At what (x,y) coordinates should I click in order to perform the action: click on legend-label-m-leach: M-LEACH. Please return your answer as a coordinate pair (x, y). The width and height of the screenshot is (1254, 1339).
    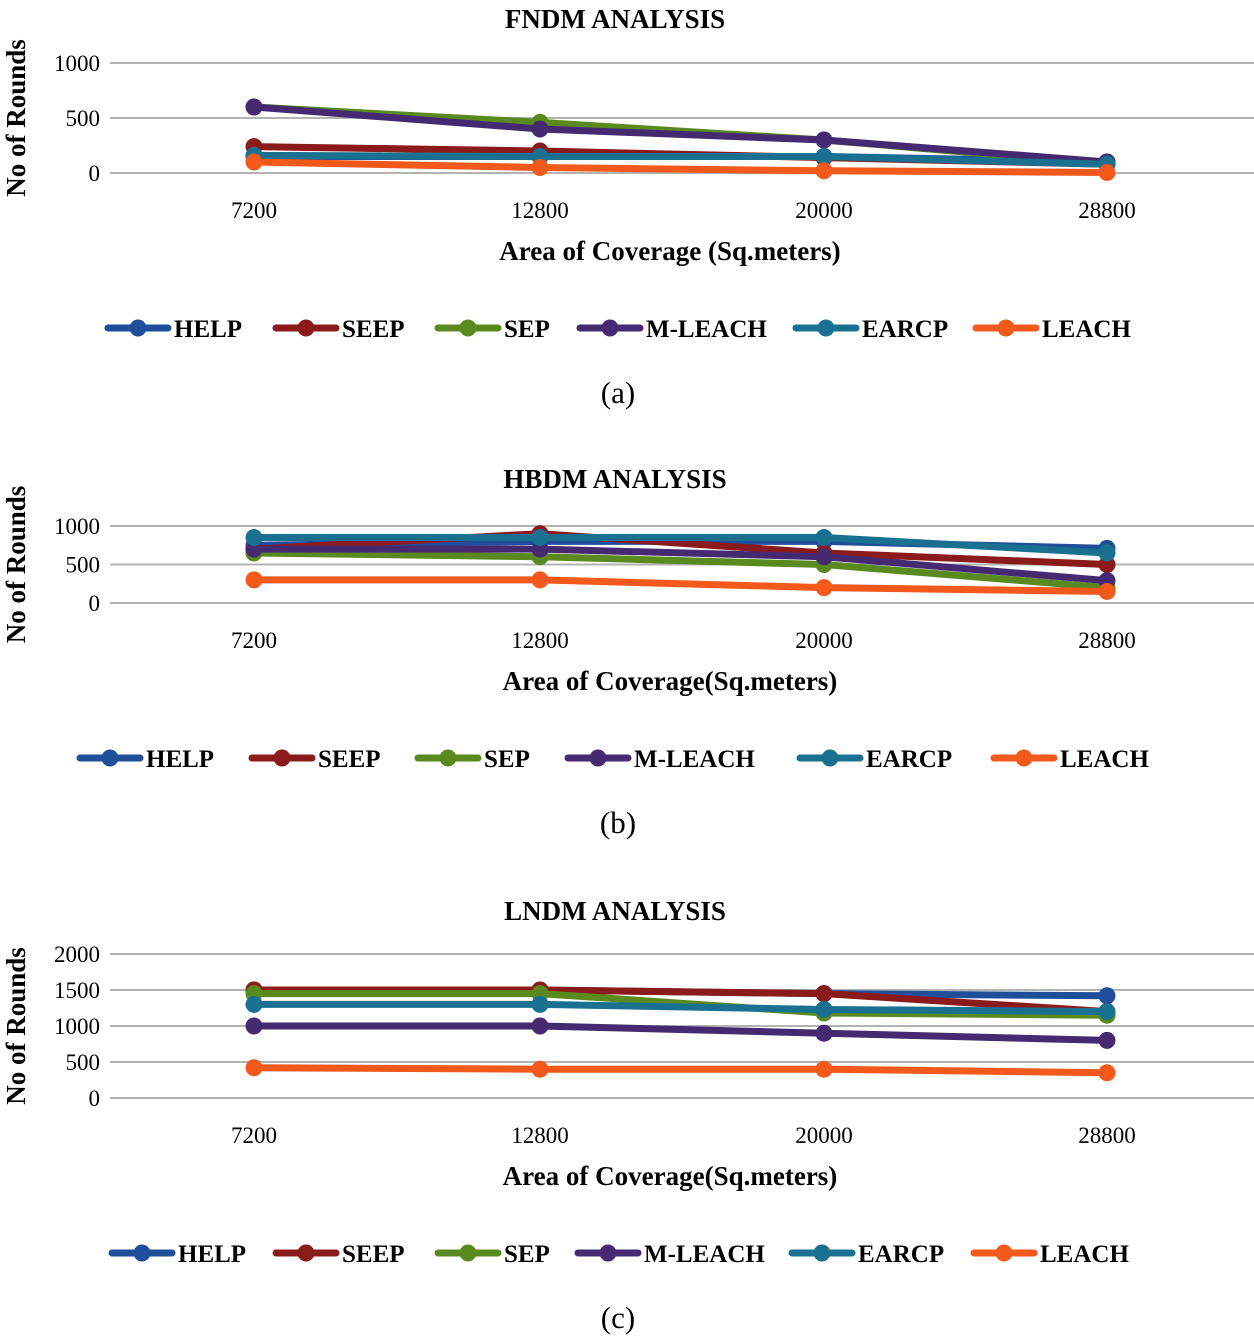
    Looking at the image, I should click on (694, 759).